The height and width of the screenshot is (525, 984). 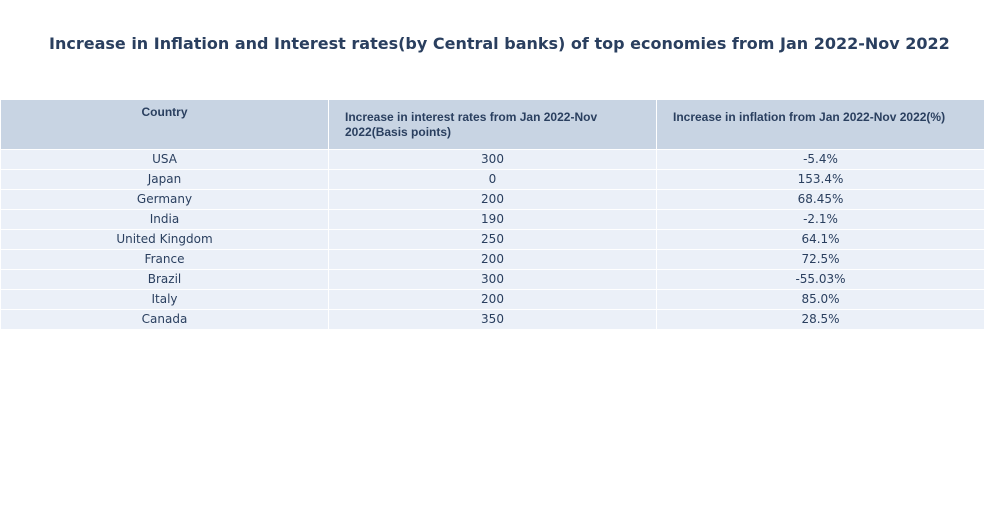 What do you see at coordinates (820, 299) in the screenshot?
I see `cell-inflation: 85.0%` at bounding box center [820, 299].